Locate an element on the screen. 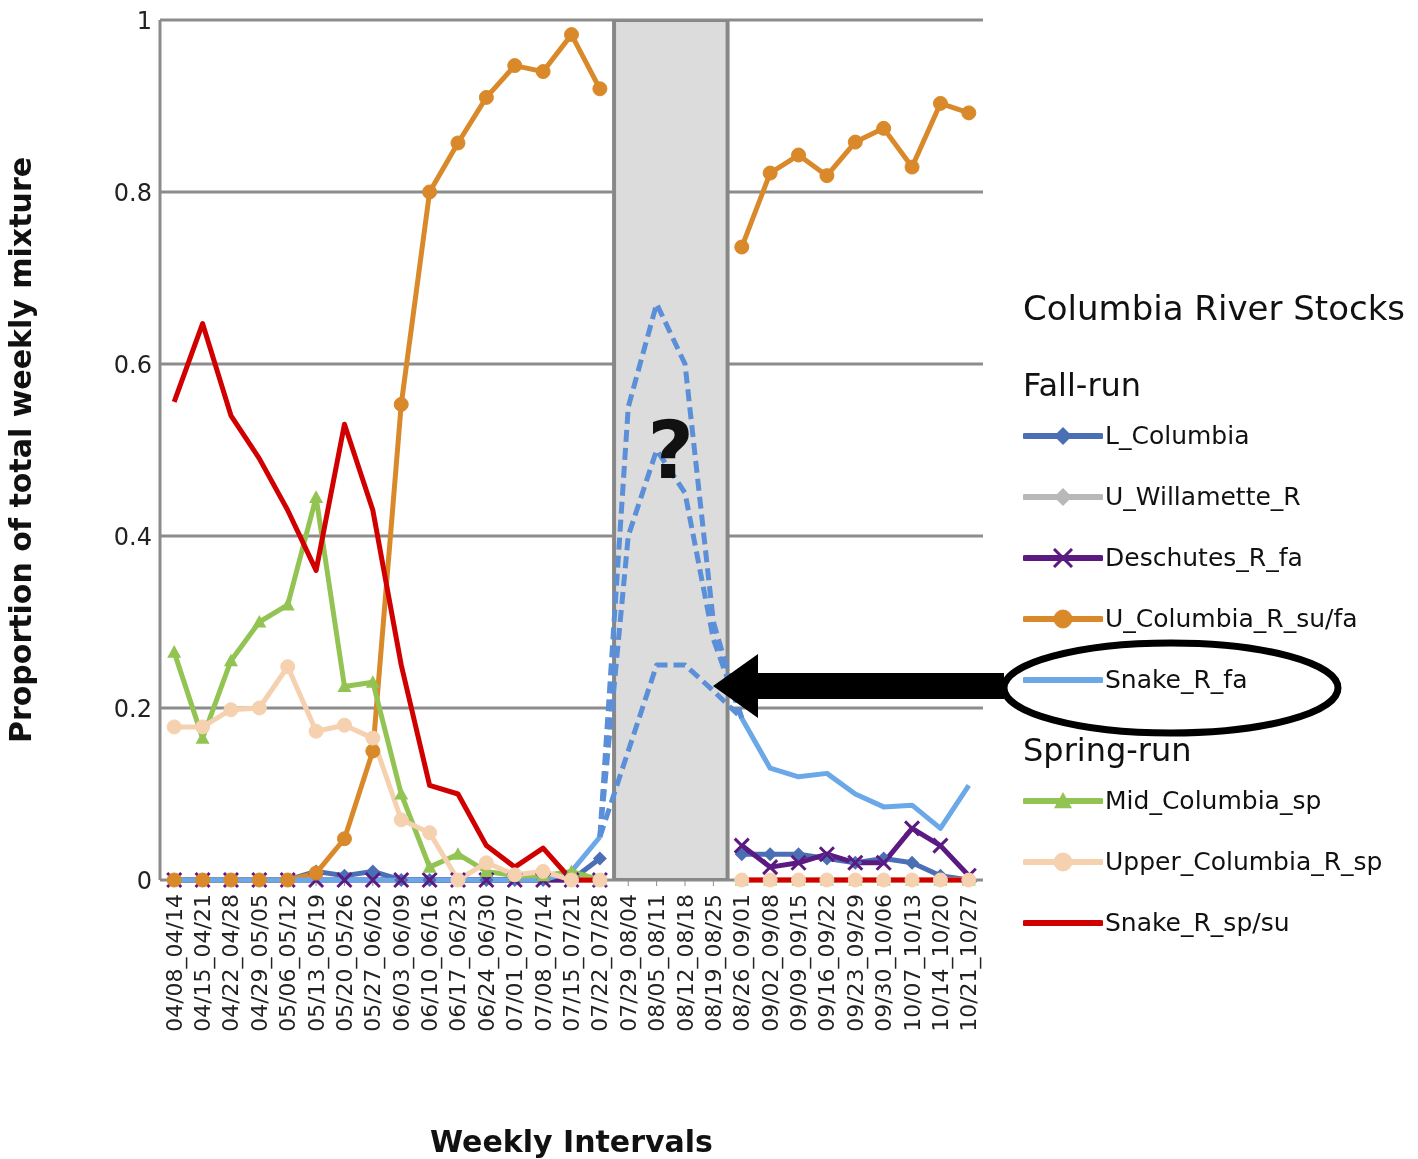  legend-title: Columbia River Stocks is located at coordinates (1214, 308).